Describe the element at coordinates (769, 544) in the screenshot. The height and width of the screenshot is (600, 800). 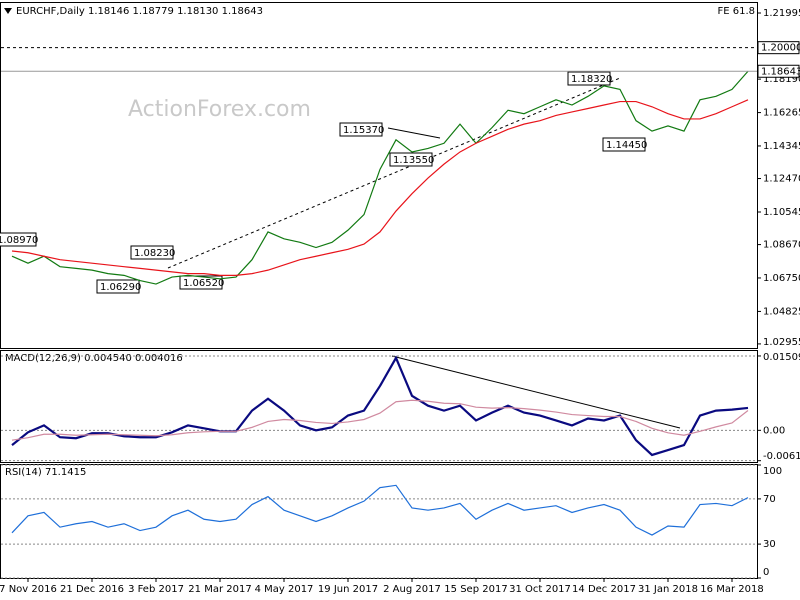
I see `y-tick-label: 30` at that location.